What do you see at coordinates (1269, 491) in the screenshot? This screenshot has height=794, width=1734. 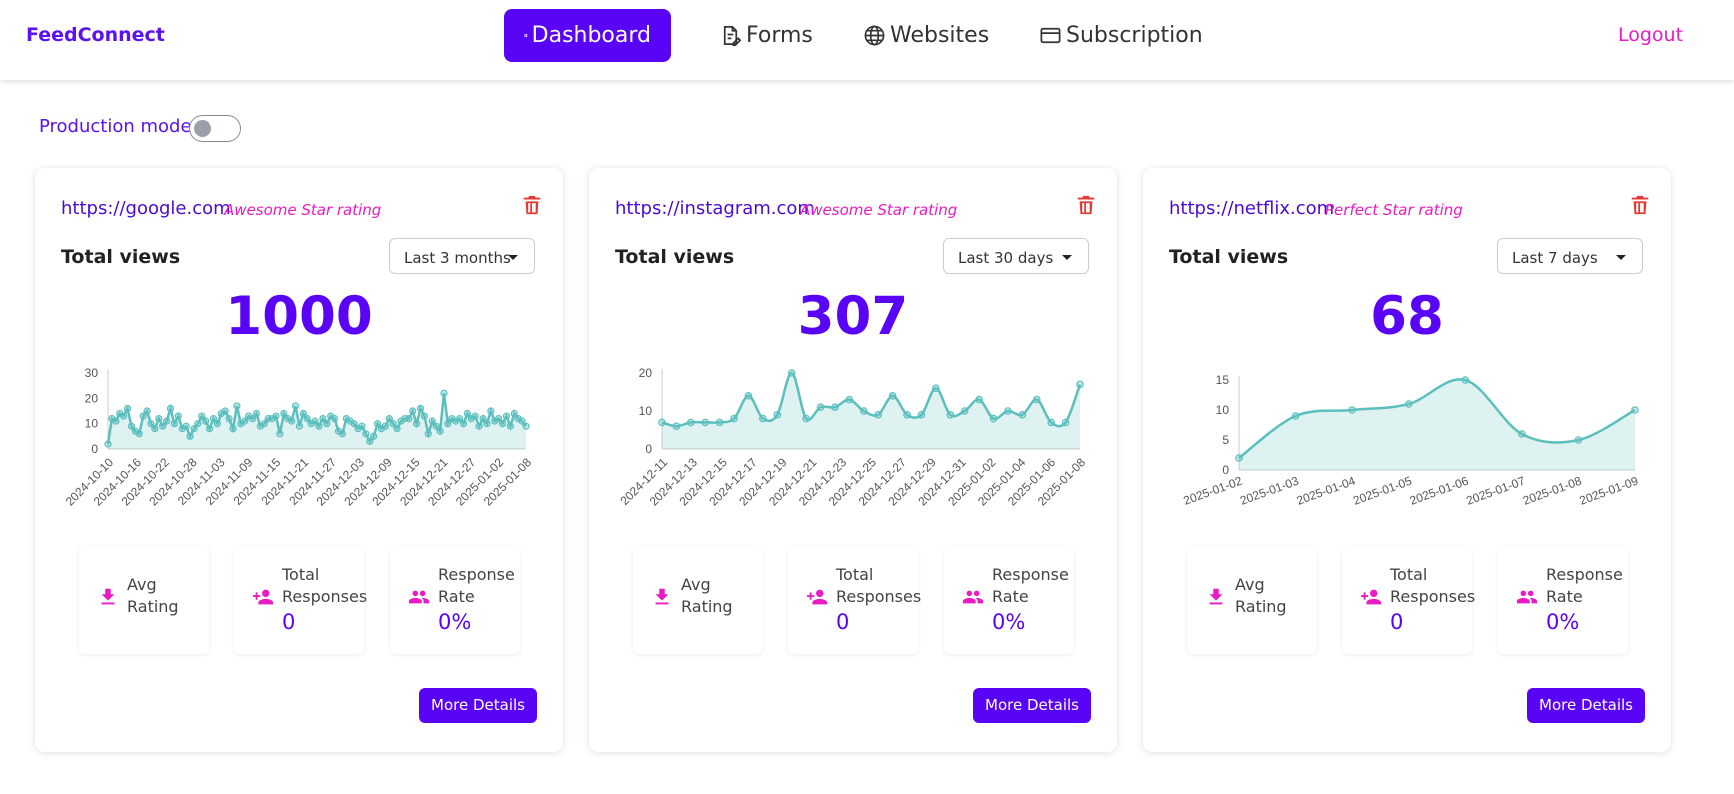 I see `x-tick-label: 2025-01-03` at bounding box center [1269, 491].